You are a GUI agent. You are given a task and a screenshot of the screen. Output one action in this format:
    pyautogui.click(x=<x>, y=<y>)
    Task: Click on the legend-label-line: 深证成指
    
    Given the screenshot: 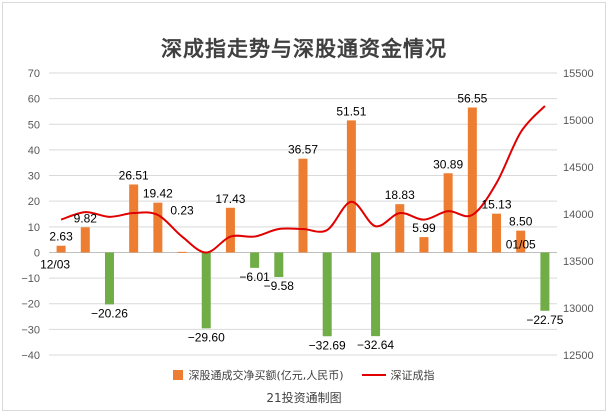 What is the action you would take?
    pyautogui.click(x=412, y=375)
    